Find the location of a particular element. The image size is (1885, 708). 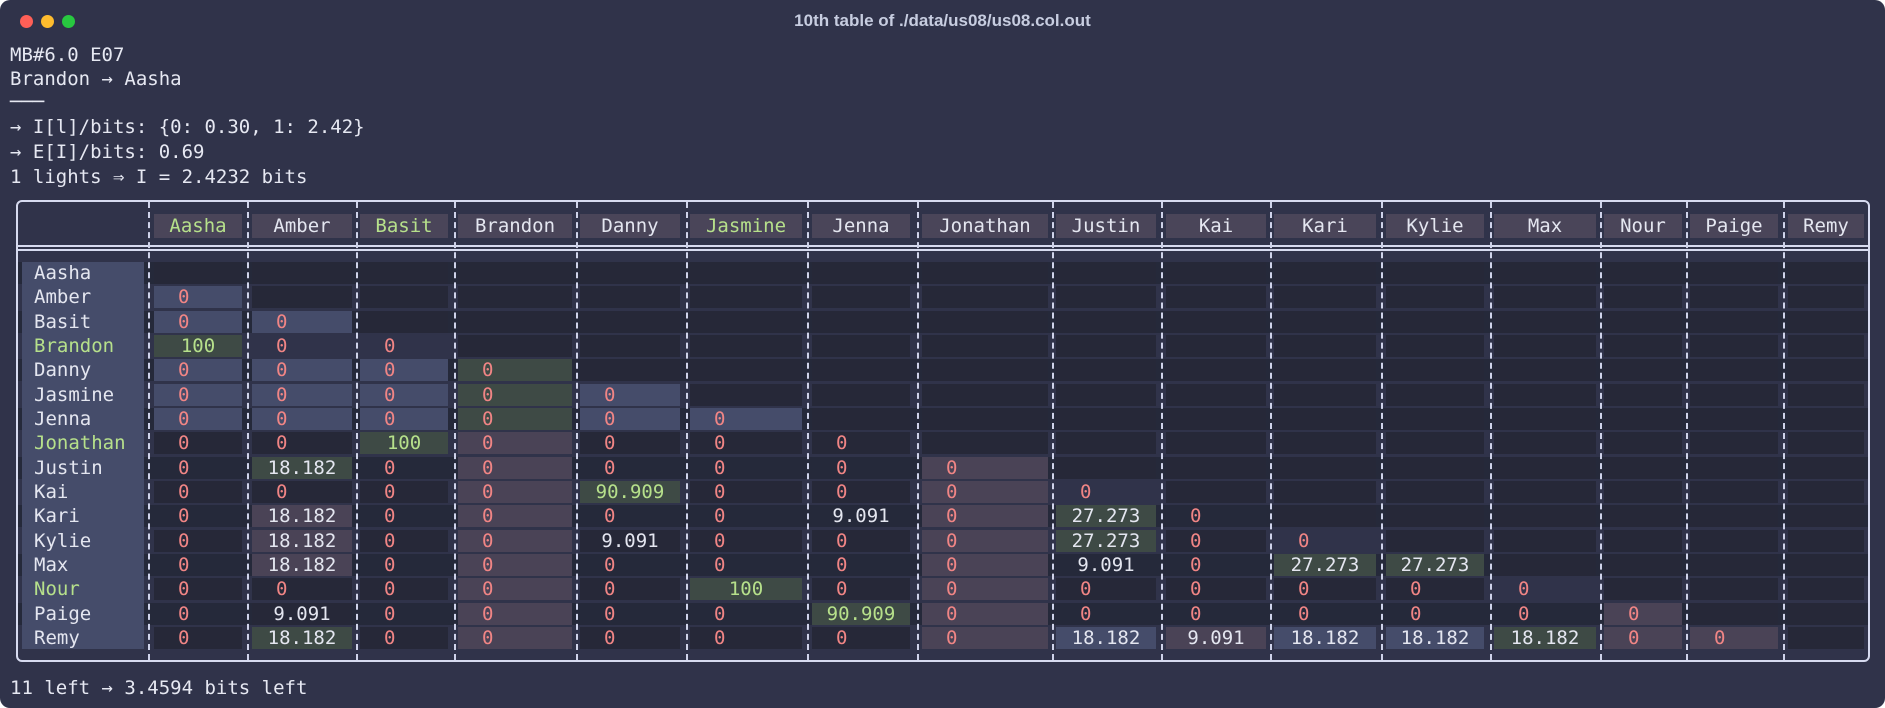

table-cell: 90.909 is located at coordinates (861, 613).